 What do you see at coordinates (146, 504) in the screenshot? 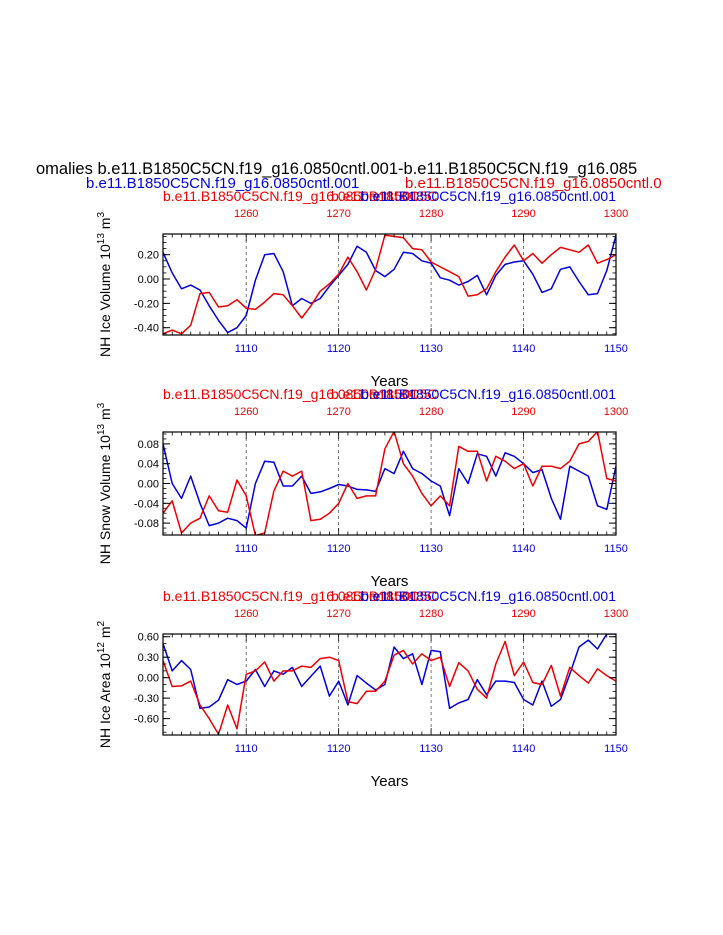
I see `y-tick-label: -0.04` at bounding box center [146, 504].